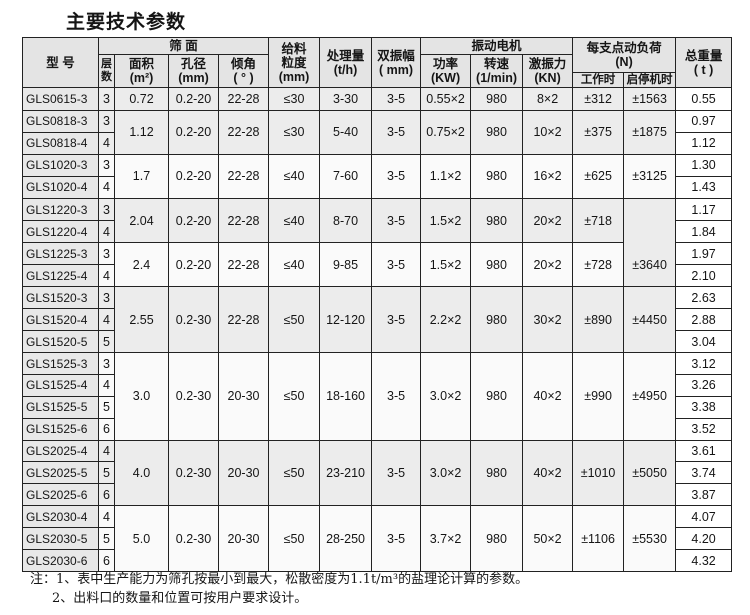 The image size is (750, 615). What do you see at coordinates (141, 539) in the screenshot?
I see `area-cell: 5.0` at bounding box center [141, 539].